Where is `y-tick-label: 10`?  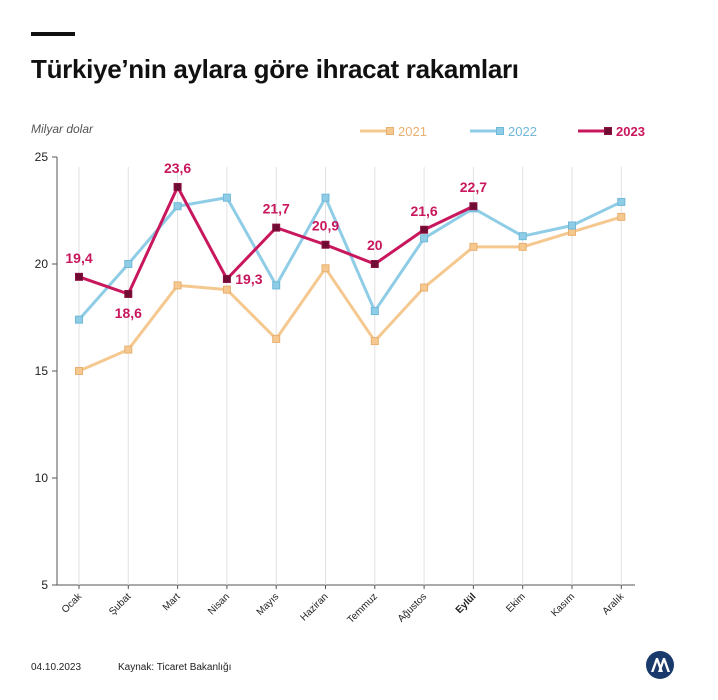 y-tick-label: 10 is located at coordinates (42, 478).